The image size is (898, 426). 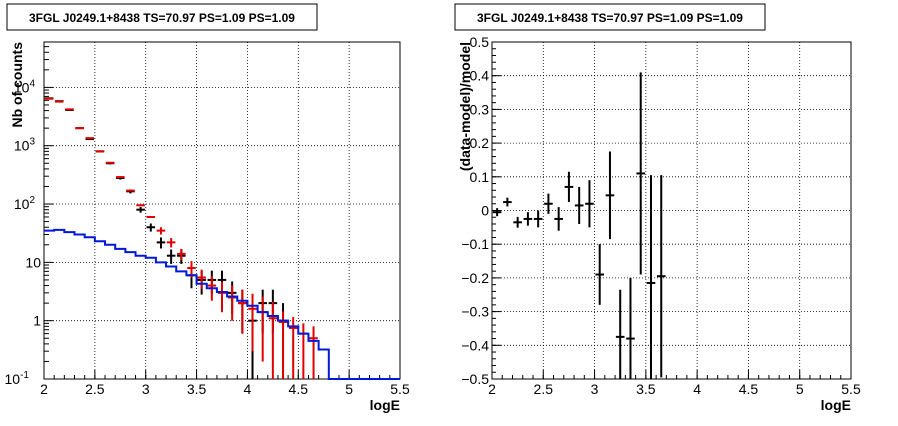 I want to click on right-ytick-label: 0.5, so click(x=480, y=42).